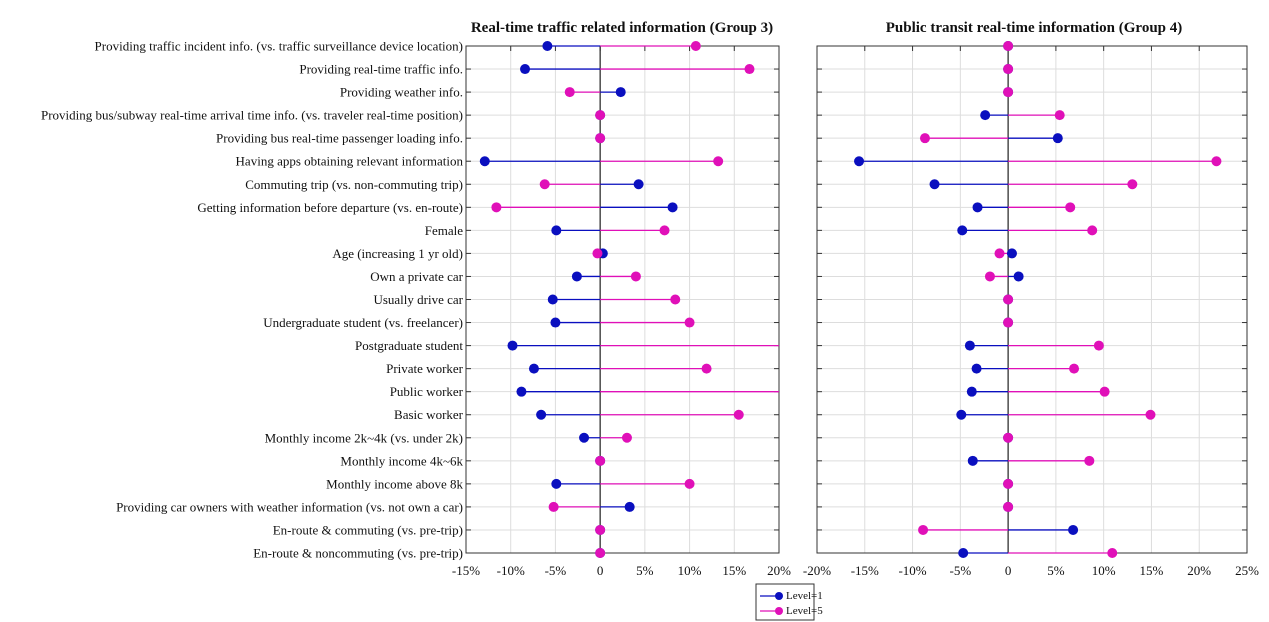 The image size is (1269, 622). Describe the element at coordinates (779, 596) in the screenshot. I see `legend-marker-level1` at that location.